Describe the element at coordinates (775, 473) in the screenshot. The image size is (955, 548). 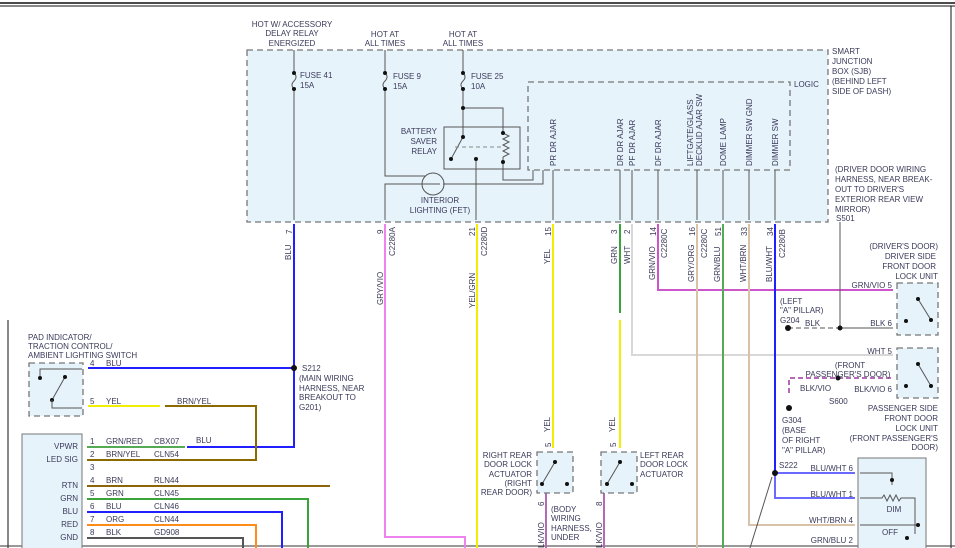
I see `splice-s222` at that location.